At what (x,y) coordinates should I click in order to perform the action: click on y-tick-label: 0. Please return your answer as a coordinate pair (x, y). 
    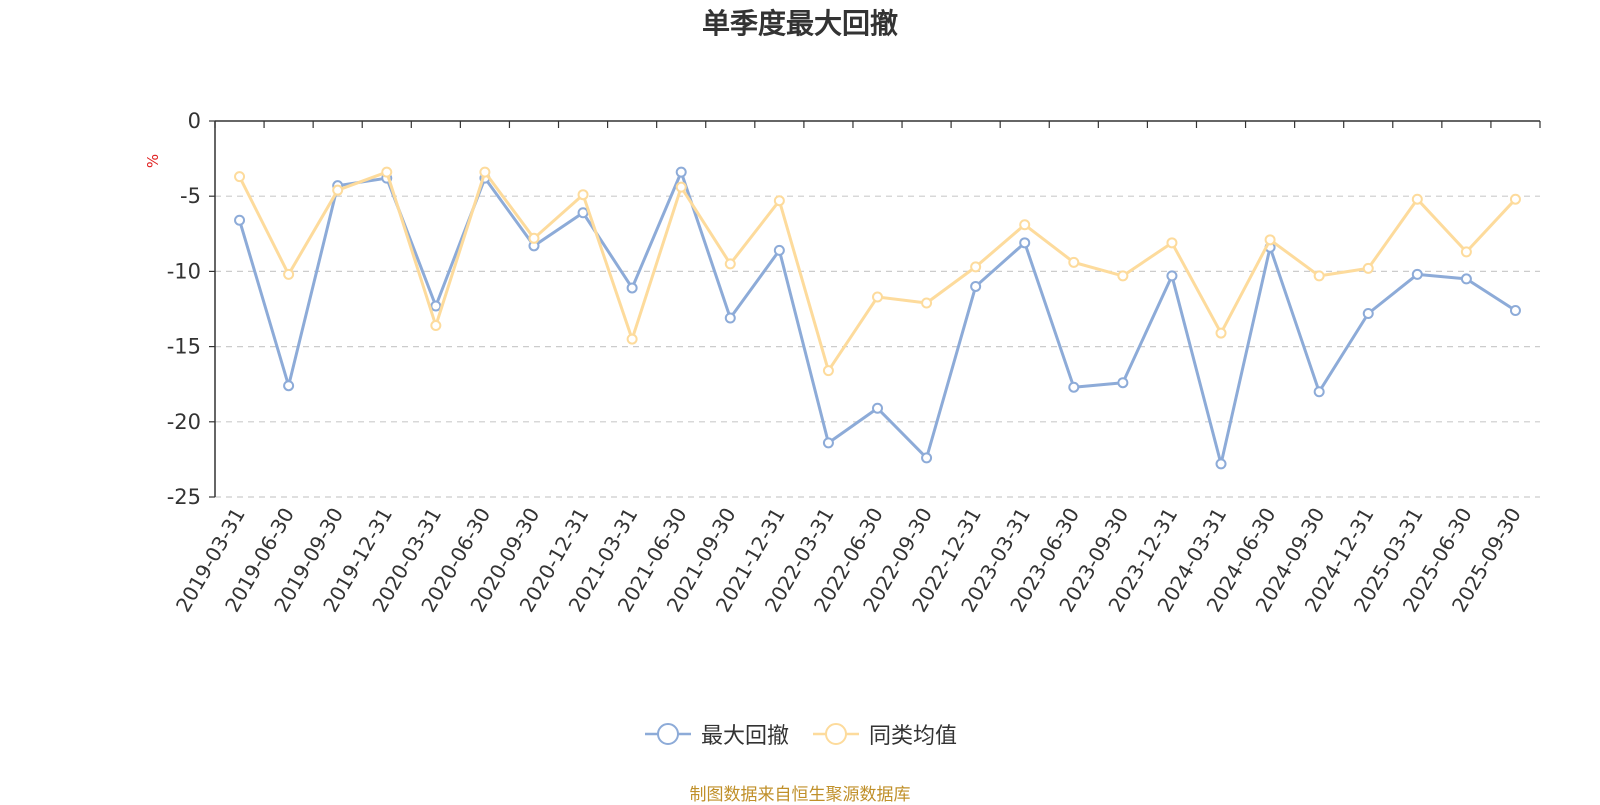
    Looking at the image, I should click on (194, 121).